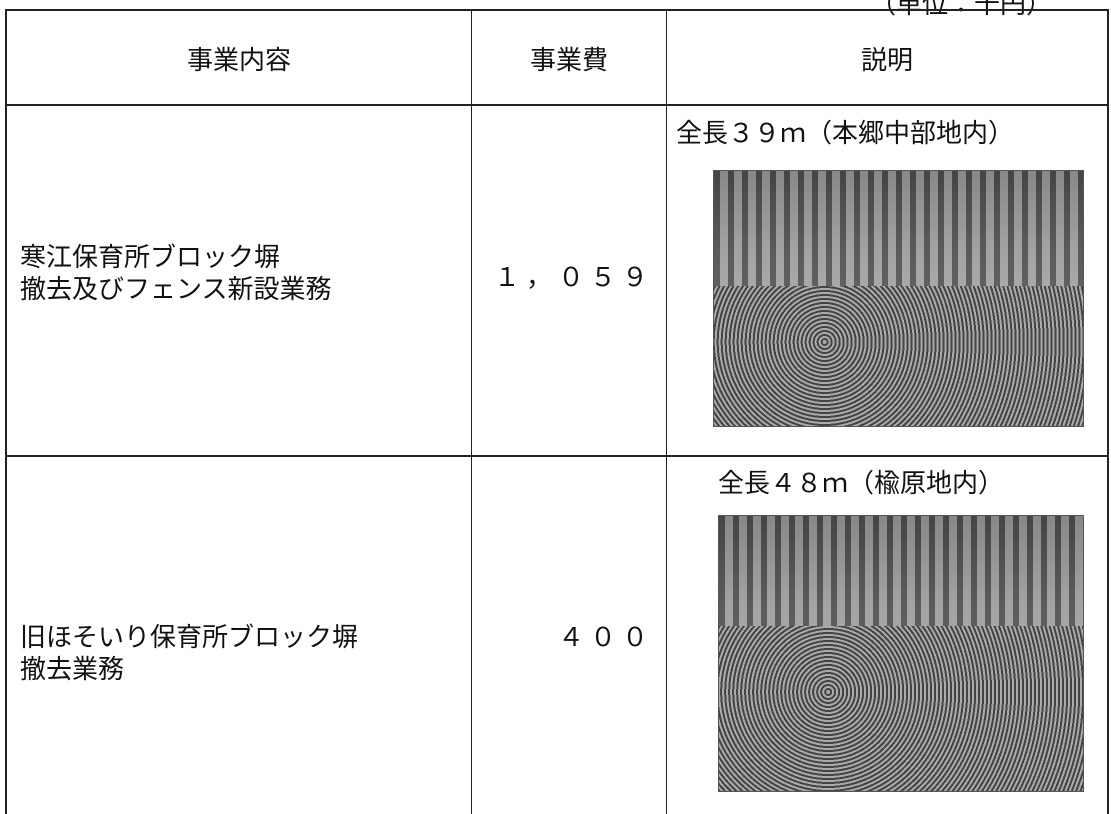  I want to click on description: 全長３９ｍ（本郷中部地内）, so click(845, 134).